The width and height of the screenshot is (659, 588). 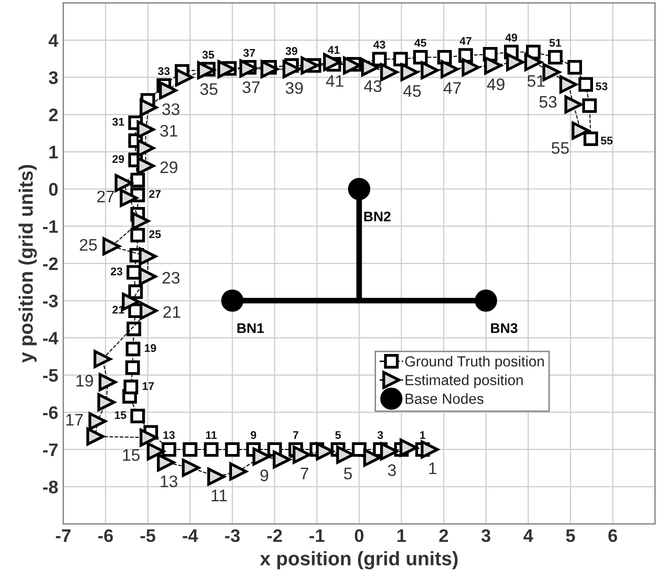 I want to click on x-tick-label: 6, so click(x=613, y=535).